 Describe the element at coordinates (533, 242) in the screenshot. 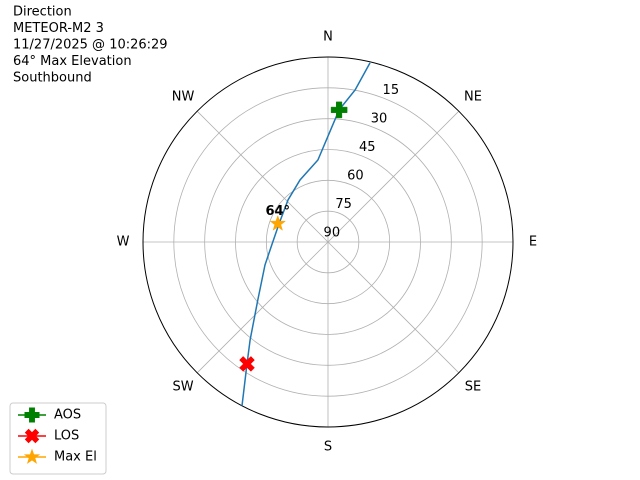

I see `theta-tick-label: E` at that location.